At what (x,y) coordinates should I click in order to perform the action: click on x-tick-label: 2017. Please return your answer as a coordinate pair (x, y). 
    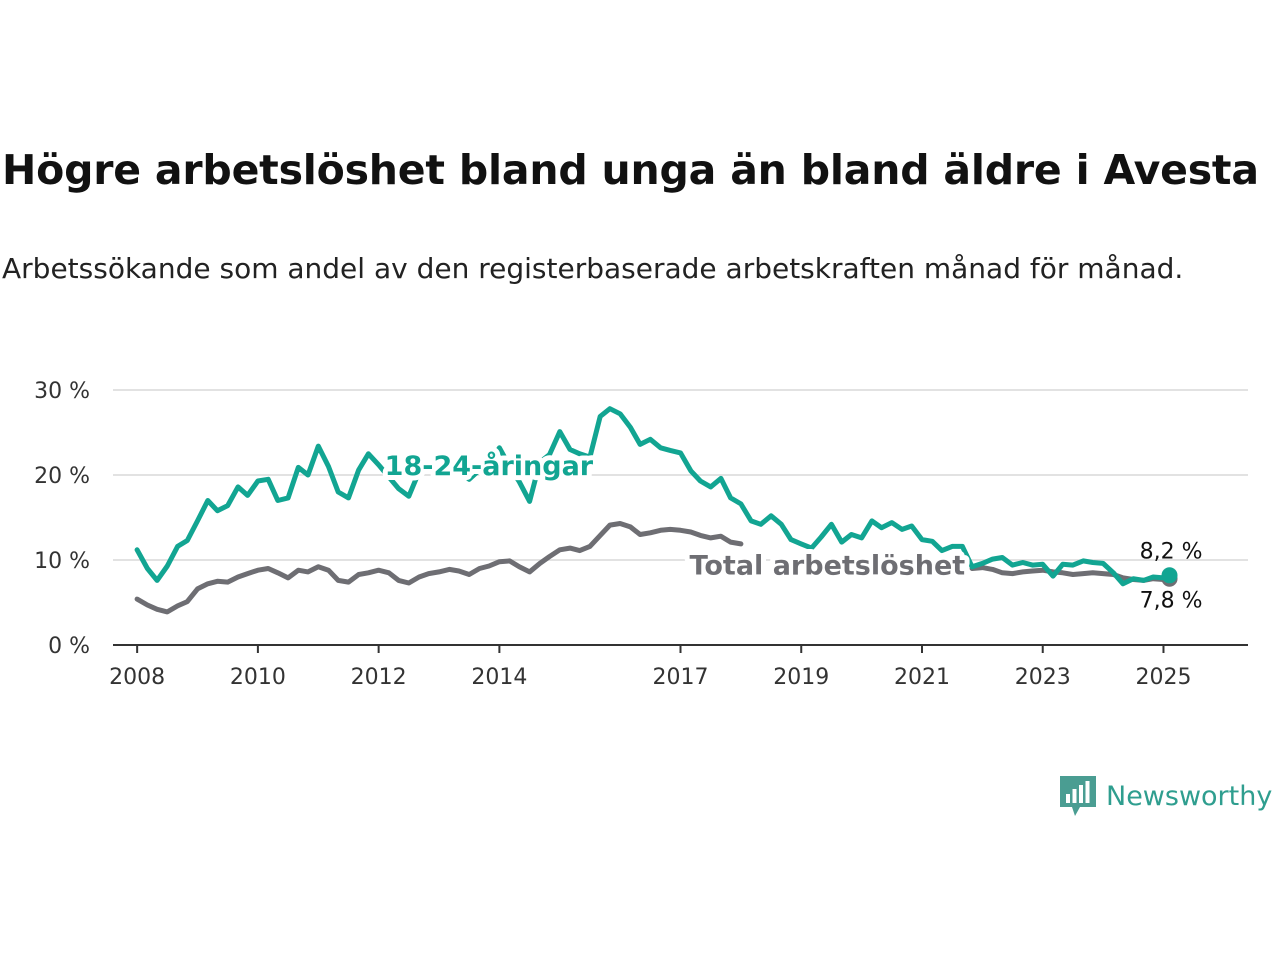
    Looking at the image, I should click on (681, 677).